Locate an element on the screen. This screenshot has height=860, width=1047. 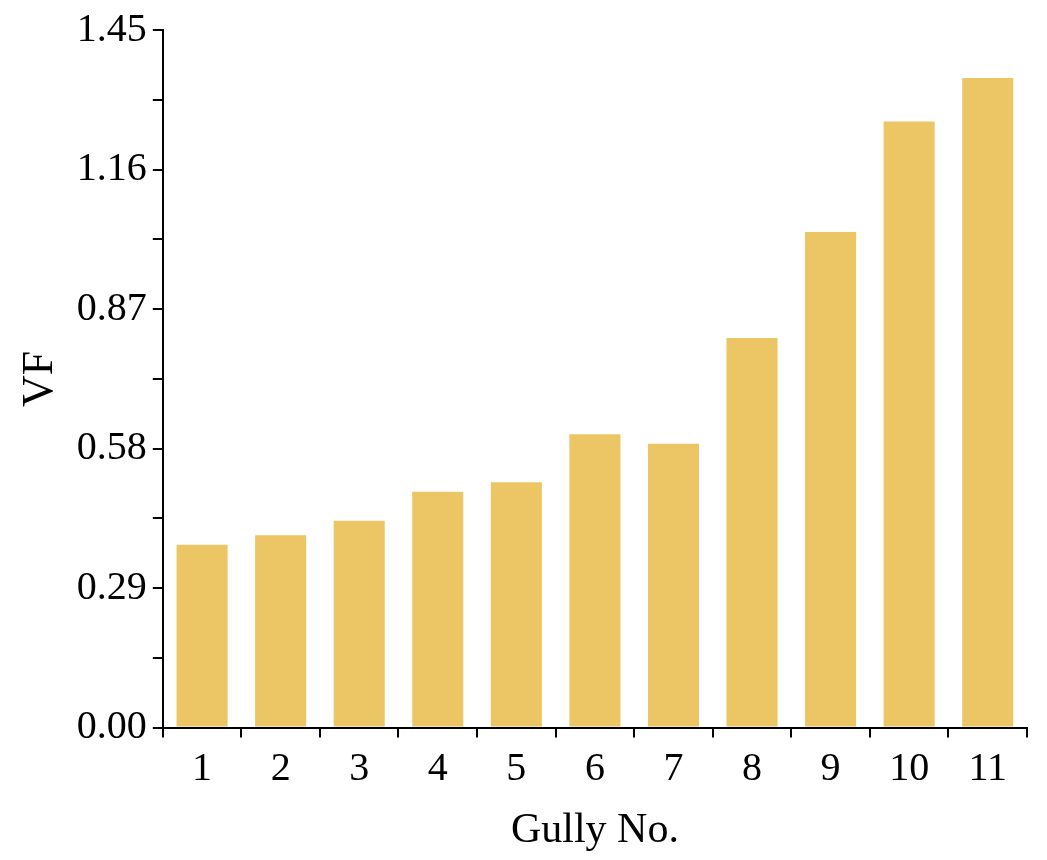
y-tick-label: 0.00 is located at coordinates (111, 725).